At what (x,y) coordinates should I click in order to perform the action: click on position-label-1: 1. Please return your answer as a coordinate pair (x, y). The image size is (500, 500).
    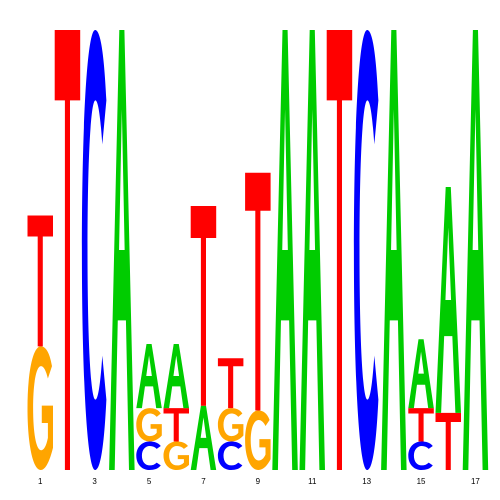
    Looking at the image, I should click on (40, 481).